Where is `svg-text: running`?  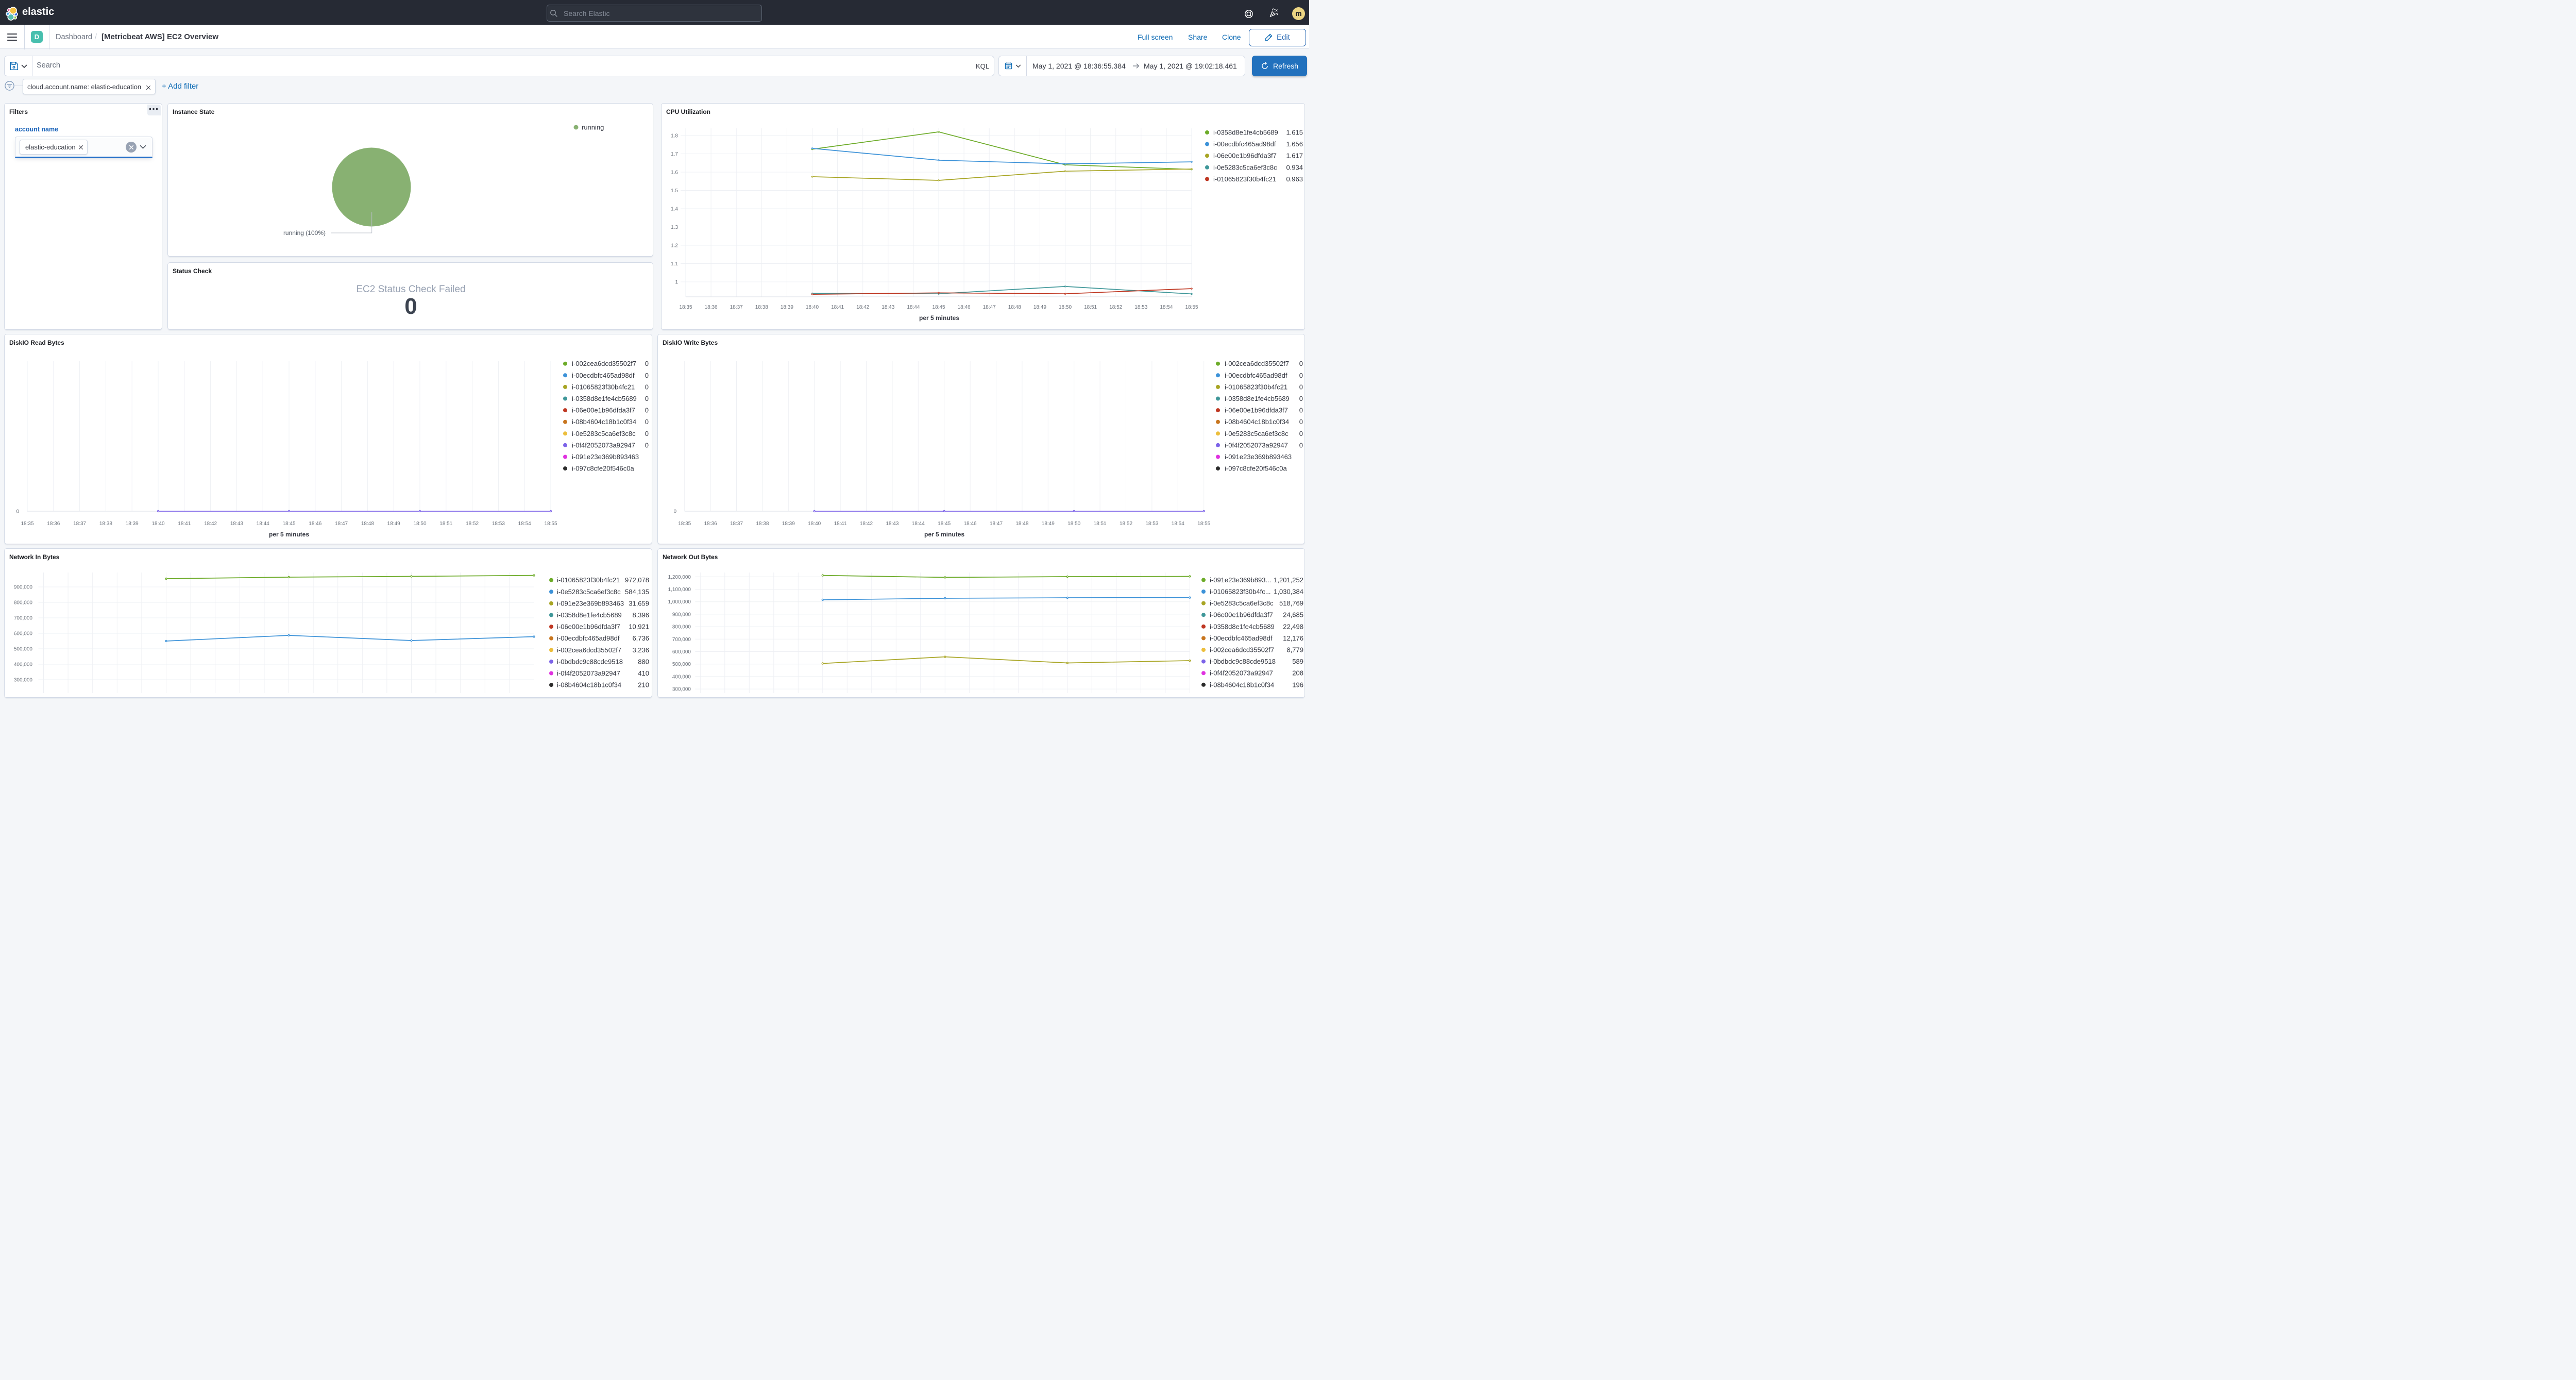 svg-text: running is located at coordinates (593, 128).